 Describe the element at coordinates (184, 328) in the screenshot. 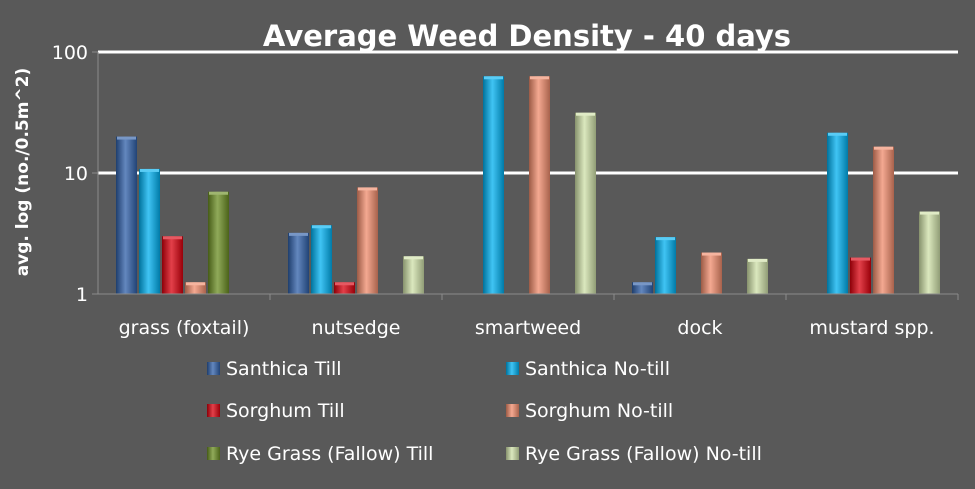

I see `category-label: grass (foxtail)` at that location.